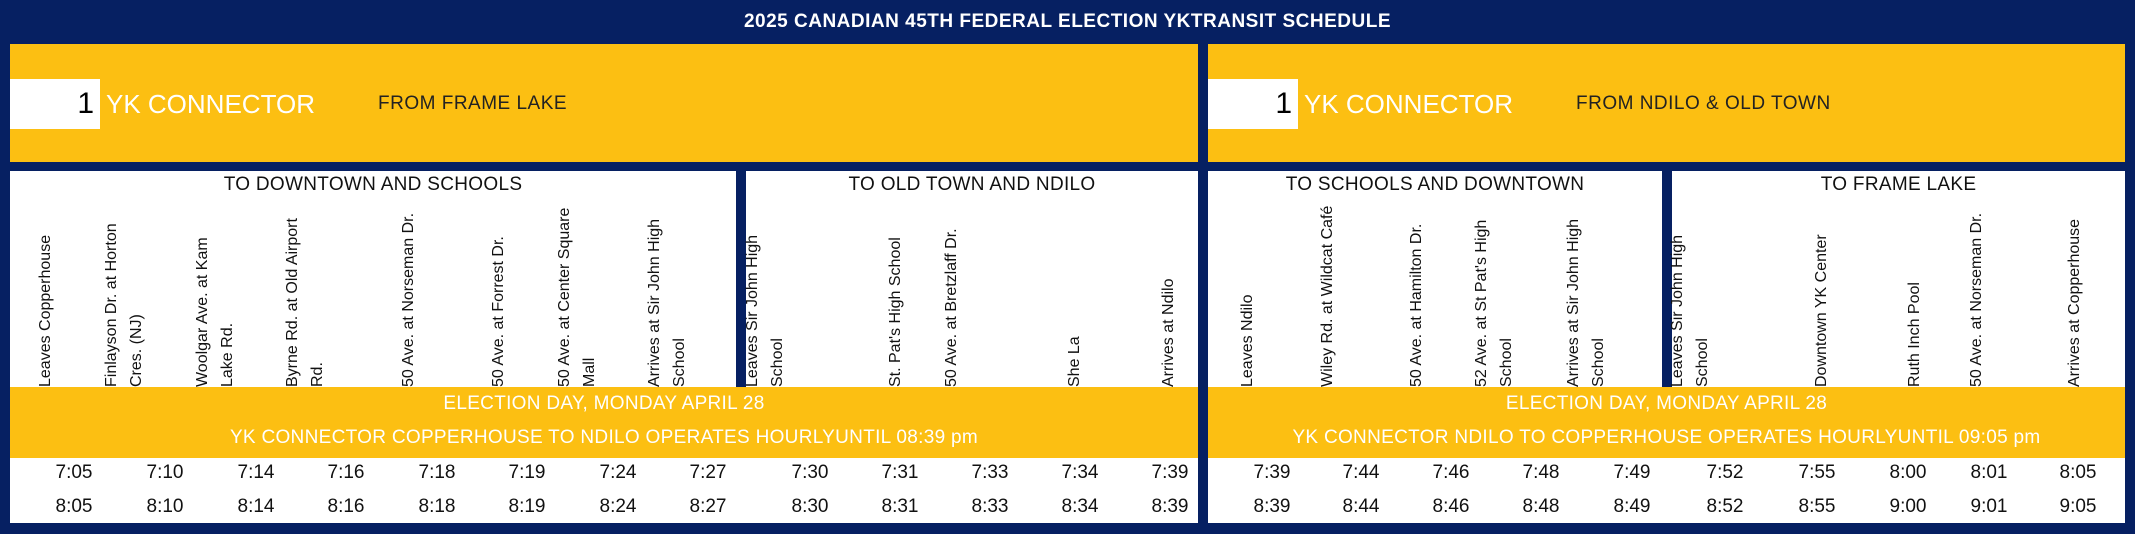 This screenshot has width=2135, height=534. I want to click on departure-time: 8:16, so click(346, 506).